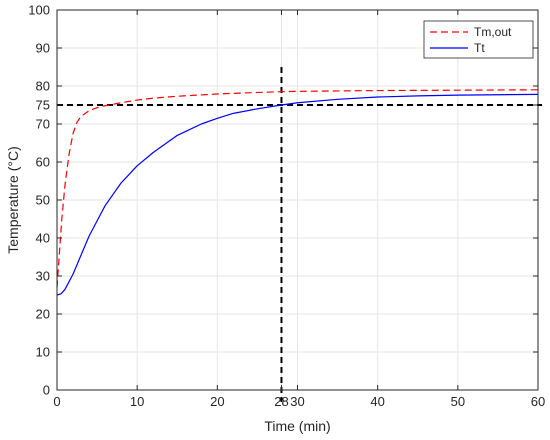 The height and width of the screenshot is (440, 550). Describe the element at coordinates (43, 200) in the screenshot. I see `y-tick-label: 50` at that location.